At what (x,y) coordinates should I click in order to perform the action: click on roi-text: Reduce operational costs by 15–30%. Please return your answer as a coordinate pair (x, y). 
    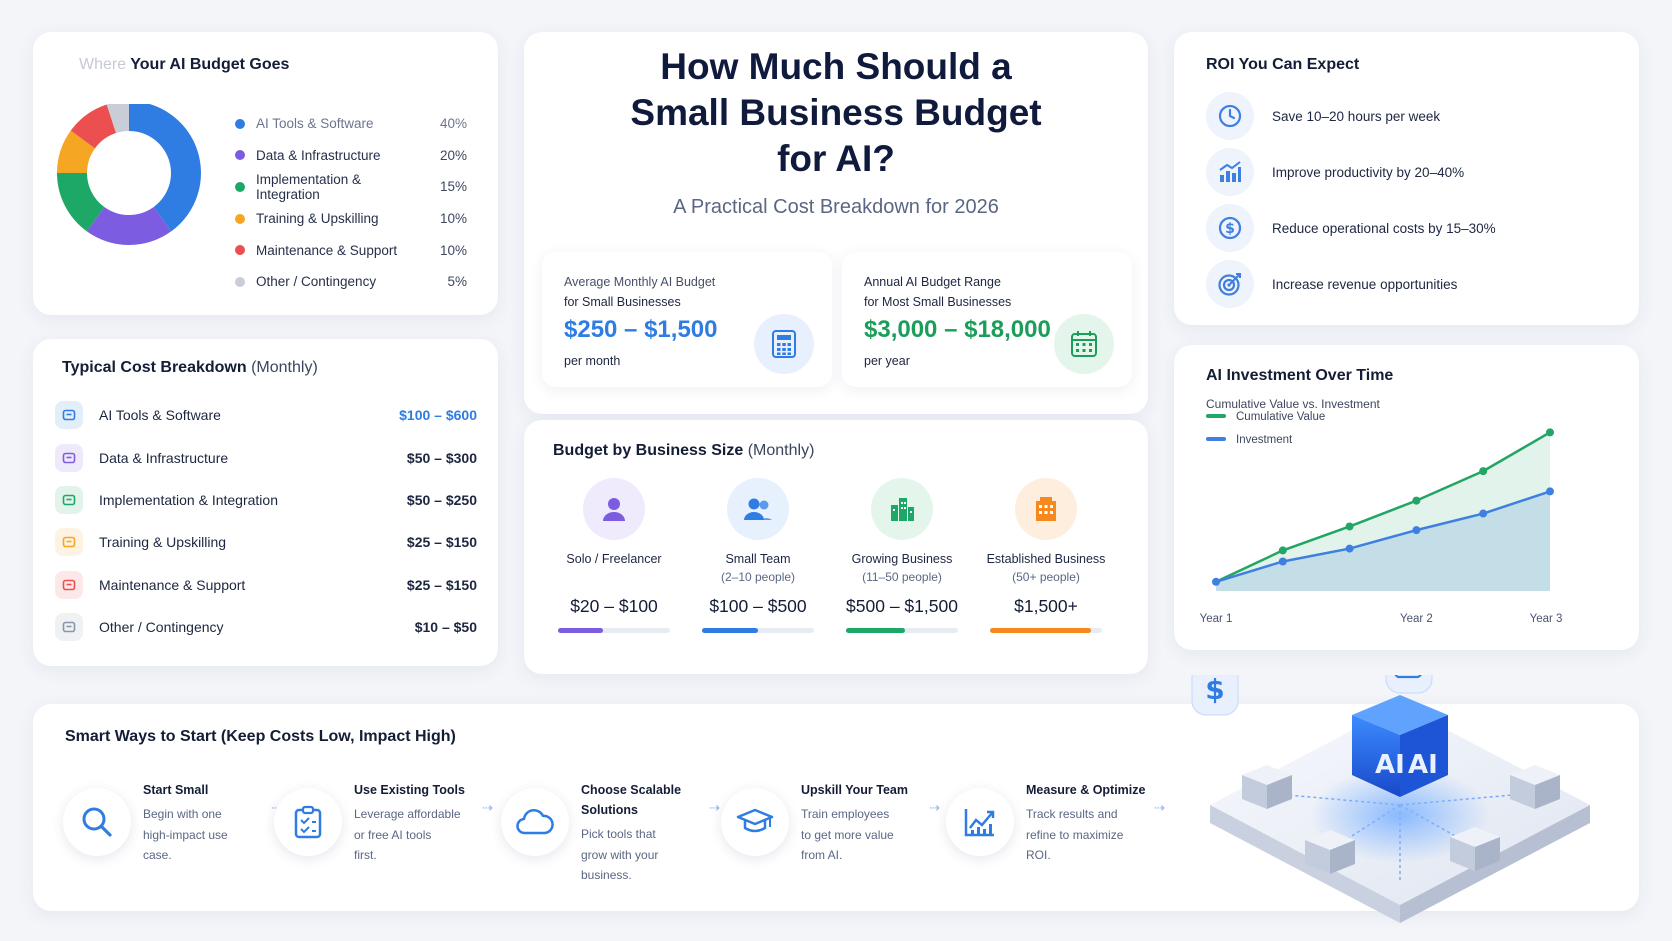
    Looking at the image, I should click on (1384, 228).